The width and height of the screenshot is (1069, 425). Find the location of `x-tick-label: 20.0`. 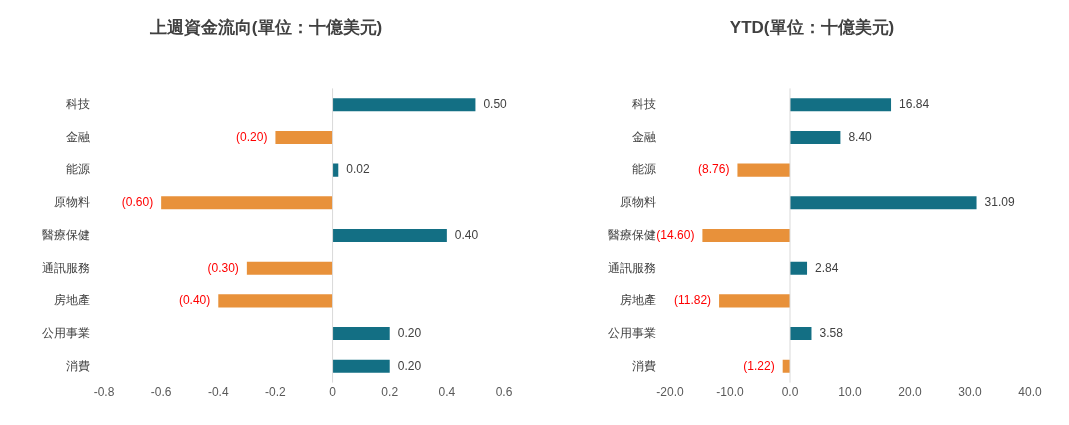

x-tick-label: 20.0 is located at coordinates (910, 392).